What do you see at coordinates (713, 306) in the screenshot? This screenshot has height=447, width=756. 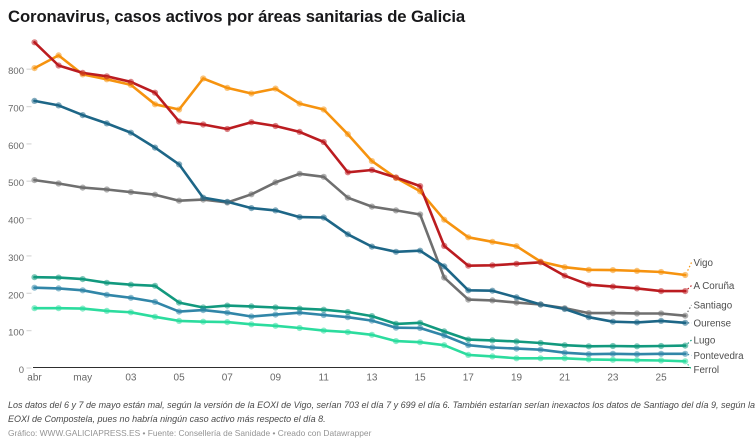 I see `svg-text: Santiago` at bounding box center [713, 306].